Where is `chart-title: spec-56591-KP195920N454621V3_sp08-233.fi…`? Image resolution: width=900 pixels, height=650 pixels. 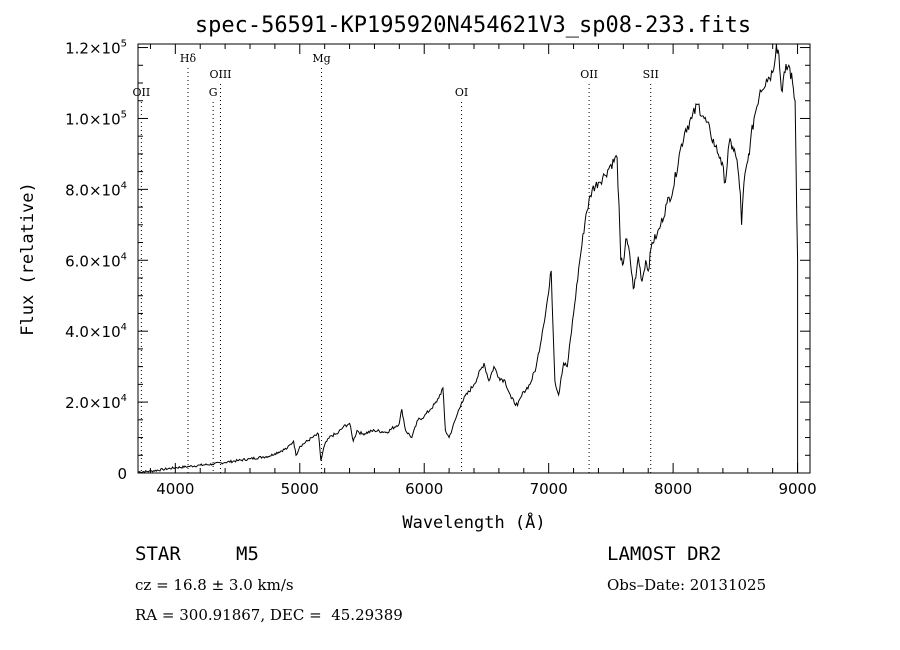 chart-title: spec-56591-KP195920N454621V3_sp08-233.fi… is located at coordinates (473, 25).